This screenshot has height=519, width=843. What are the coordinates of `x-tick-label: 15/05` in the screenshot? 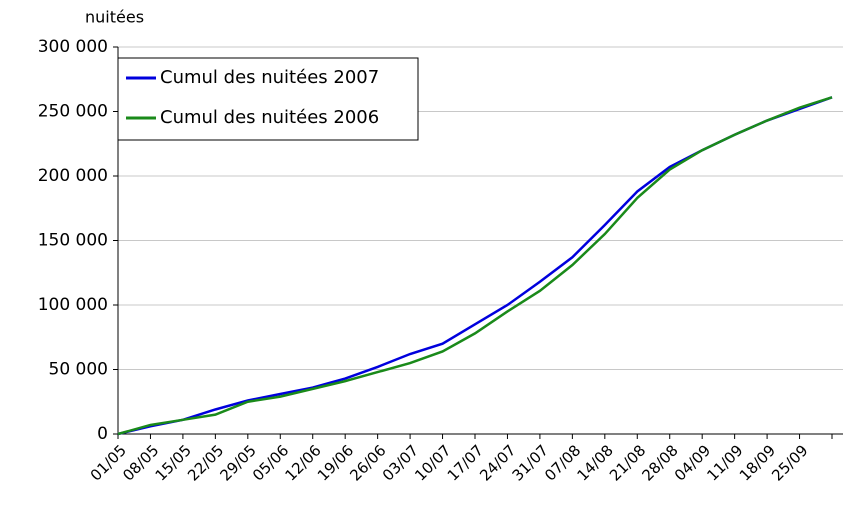 It's located at (173, 462).